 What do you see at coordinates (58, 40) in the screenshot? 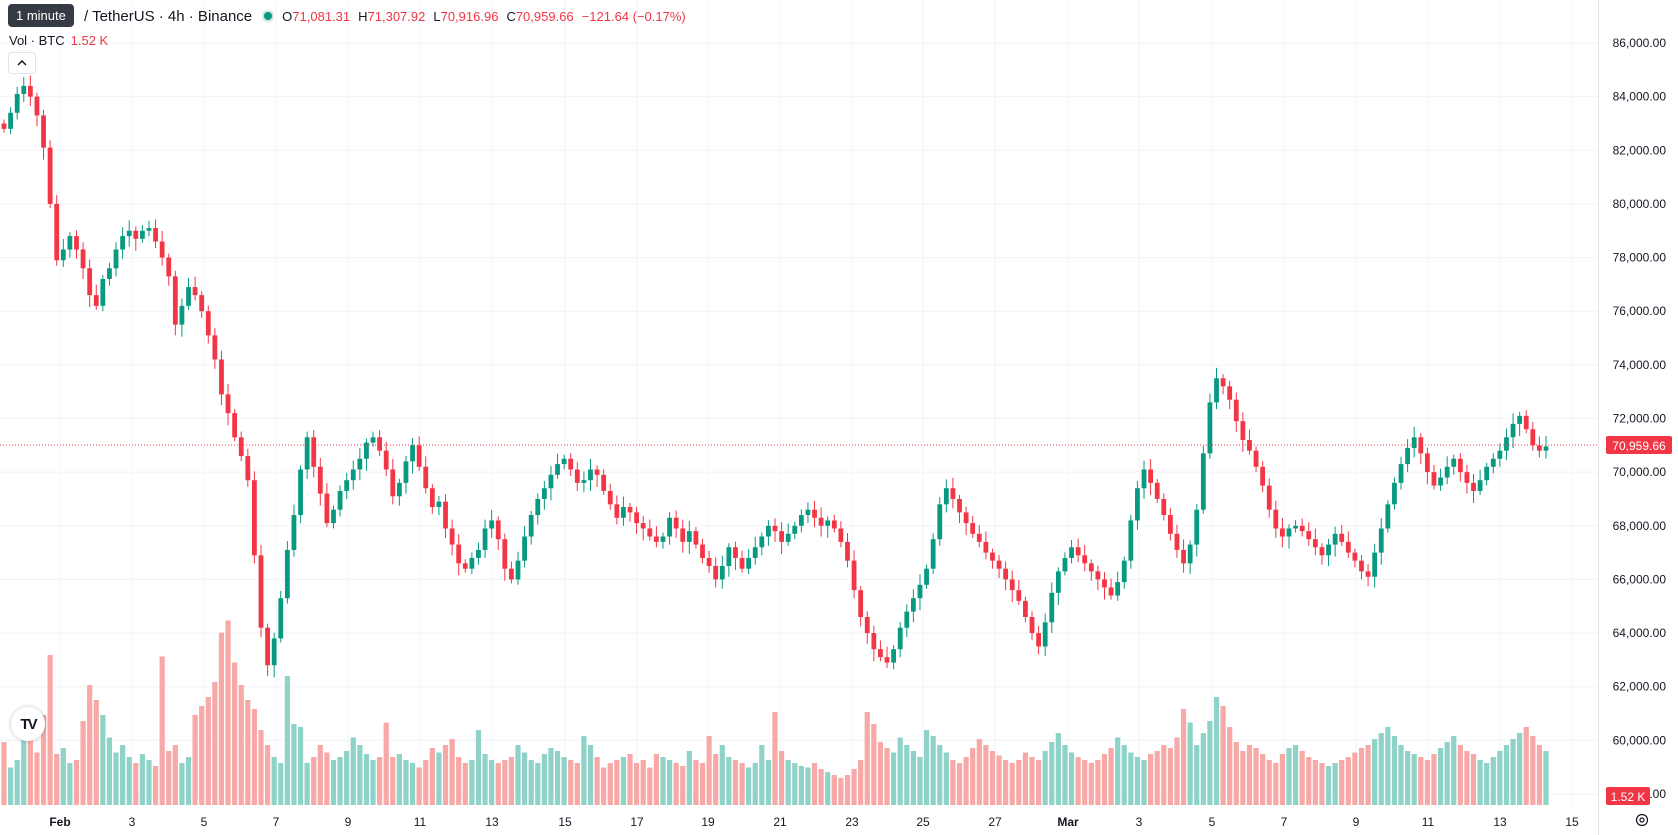
I see `volume-legend: Vol · BTC 1.52 K` at bounding box center [58, 40].